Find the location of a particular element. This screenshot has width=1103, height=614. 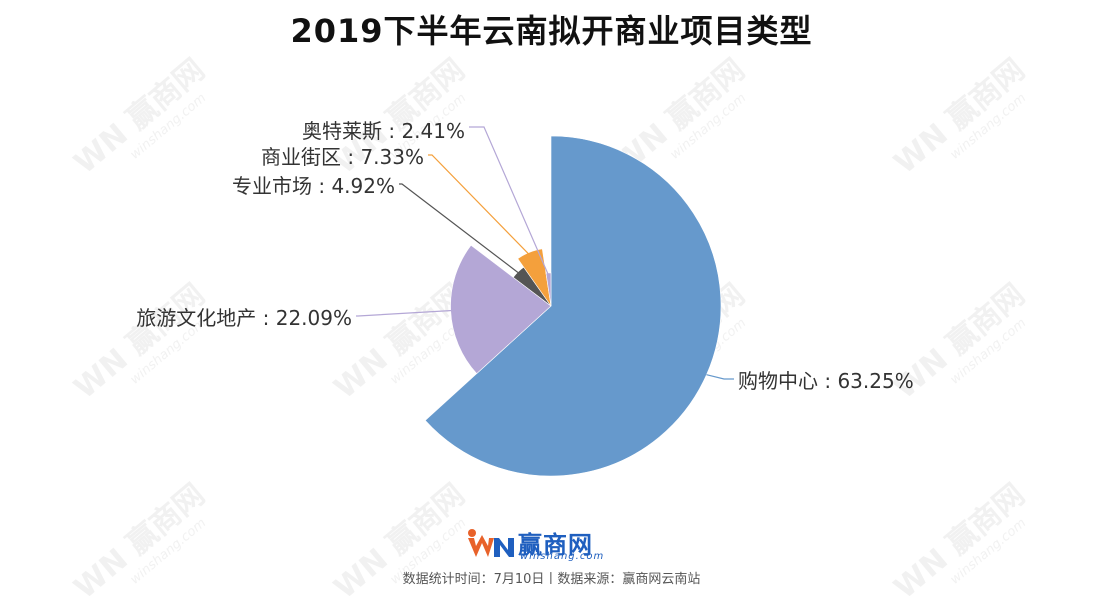

brand-logo: 赢商网 winshang.com is located at coordinates (556, 545).